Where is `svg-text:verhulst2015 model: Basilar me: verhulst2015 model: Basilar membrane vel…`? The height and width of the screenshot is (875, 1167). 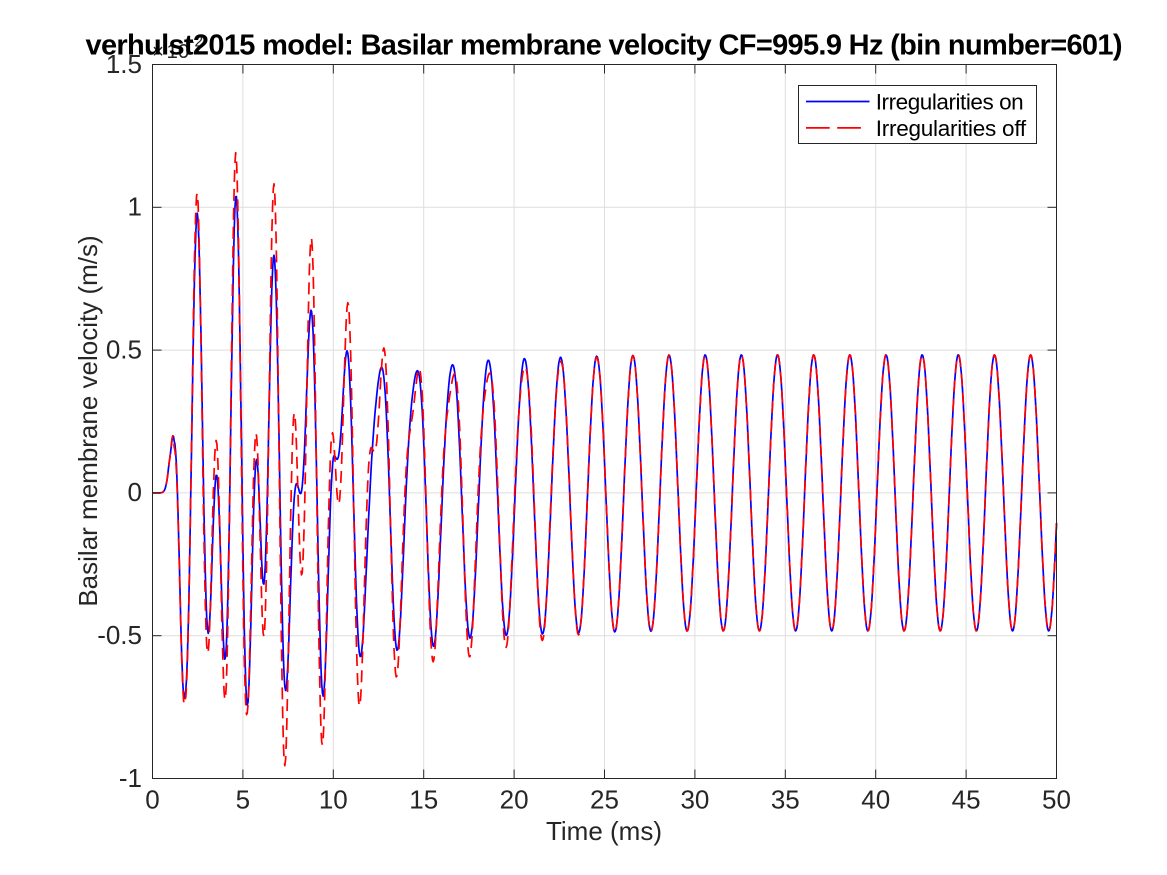
svg-text:verhulst2015 model: Basilar me: verhulst2015 model: Basilar membrane vel… is located at coordinates (604, 46).